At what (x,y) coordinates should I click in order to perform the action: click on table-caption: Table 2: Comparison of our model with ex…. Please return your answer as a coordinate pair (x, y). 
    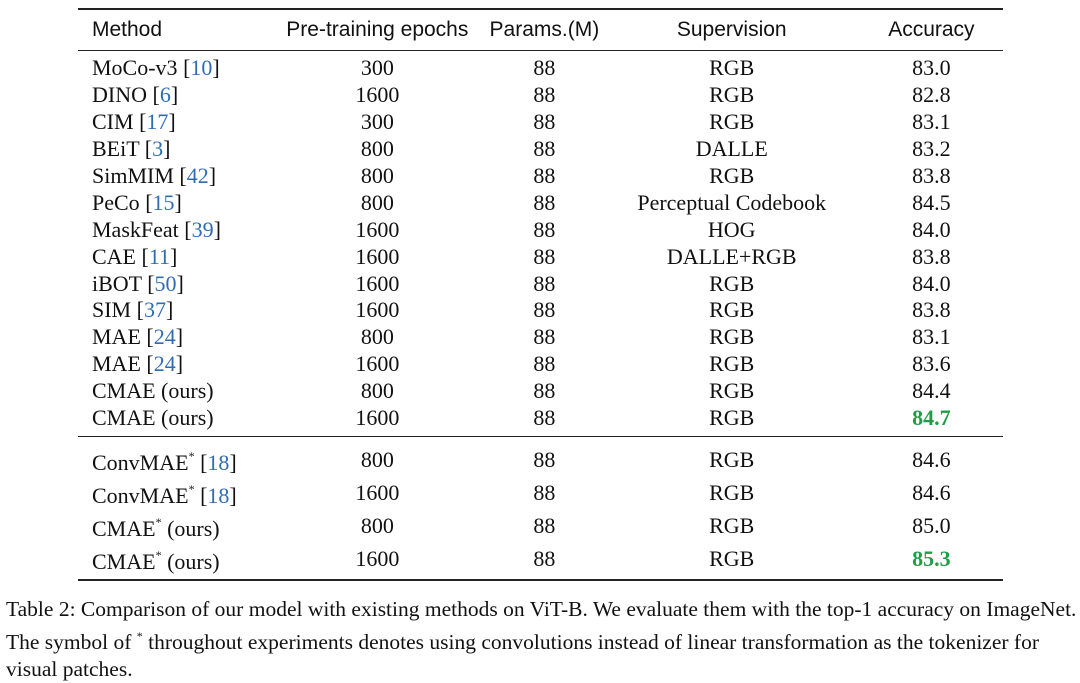
    Looking at the image, I should click on (542, 639).